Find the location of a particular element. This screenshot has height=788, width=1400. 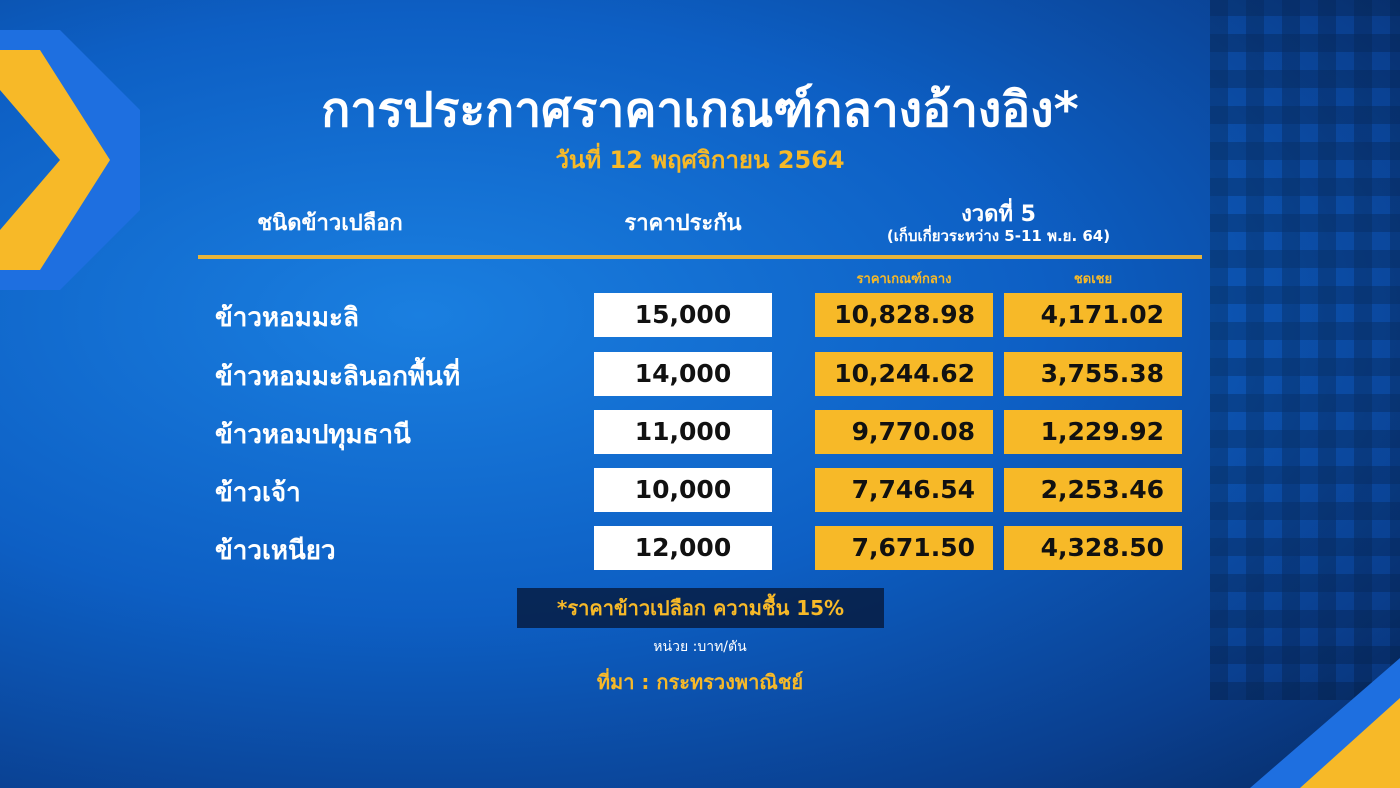

compensation-cell: 2,253.46 is located at coordinates (1093, 490).